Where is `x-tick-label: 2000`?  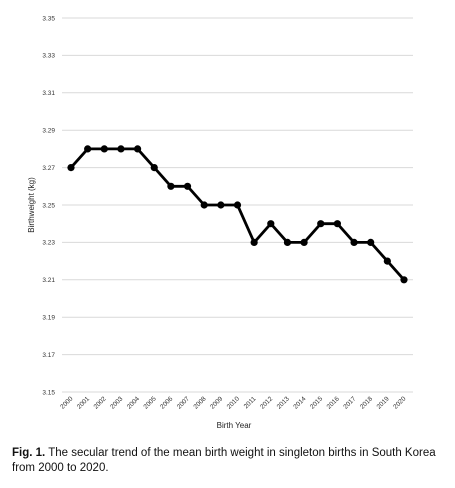 x-tick-label: 2000 is located at coordinates (66, 402).